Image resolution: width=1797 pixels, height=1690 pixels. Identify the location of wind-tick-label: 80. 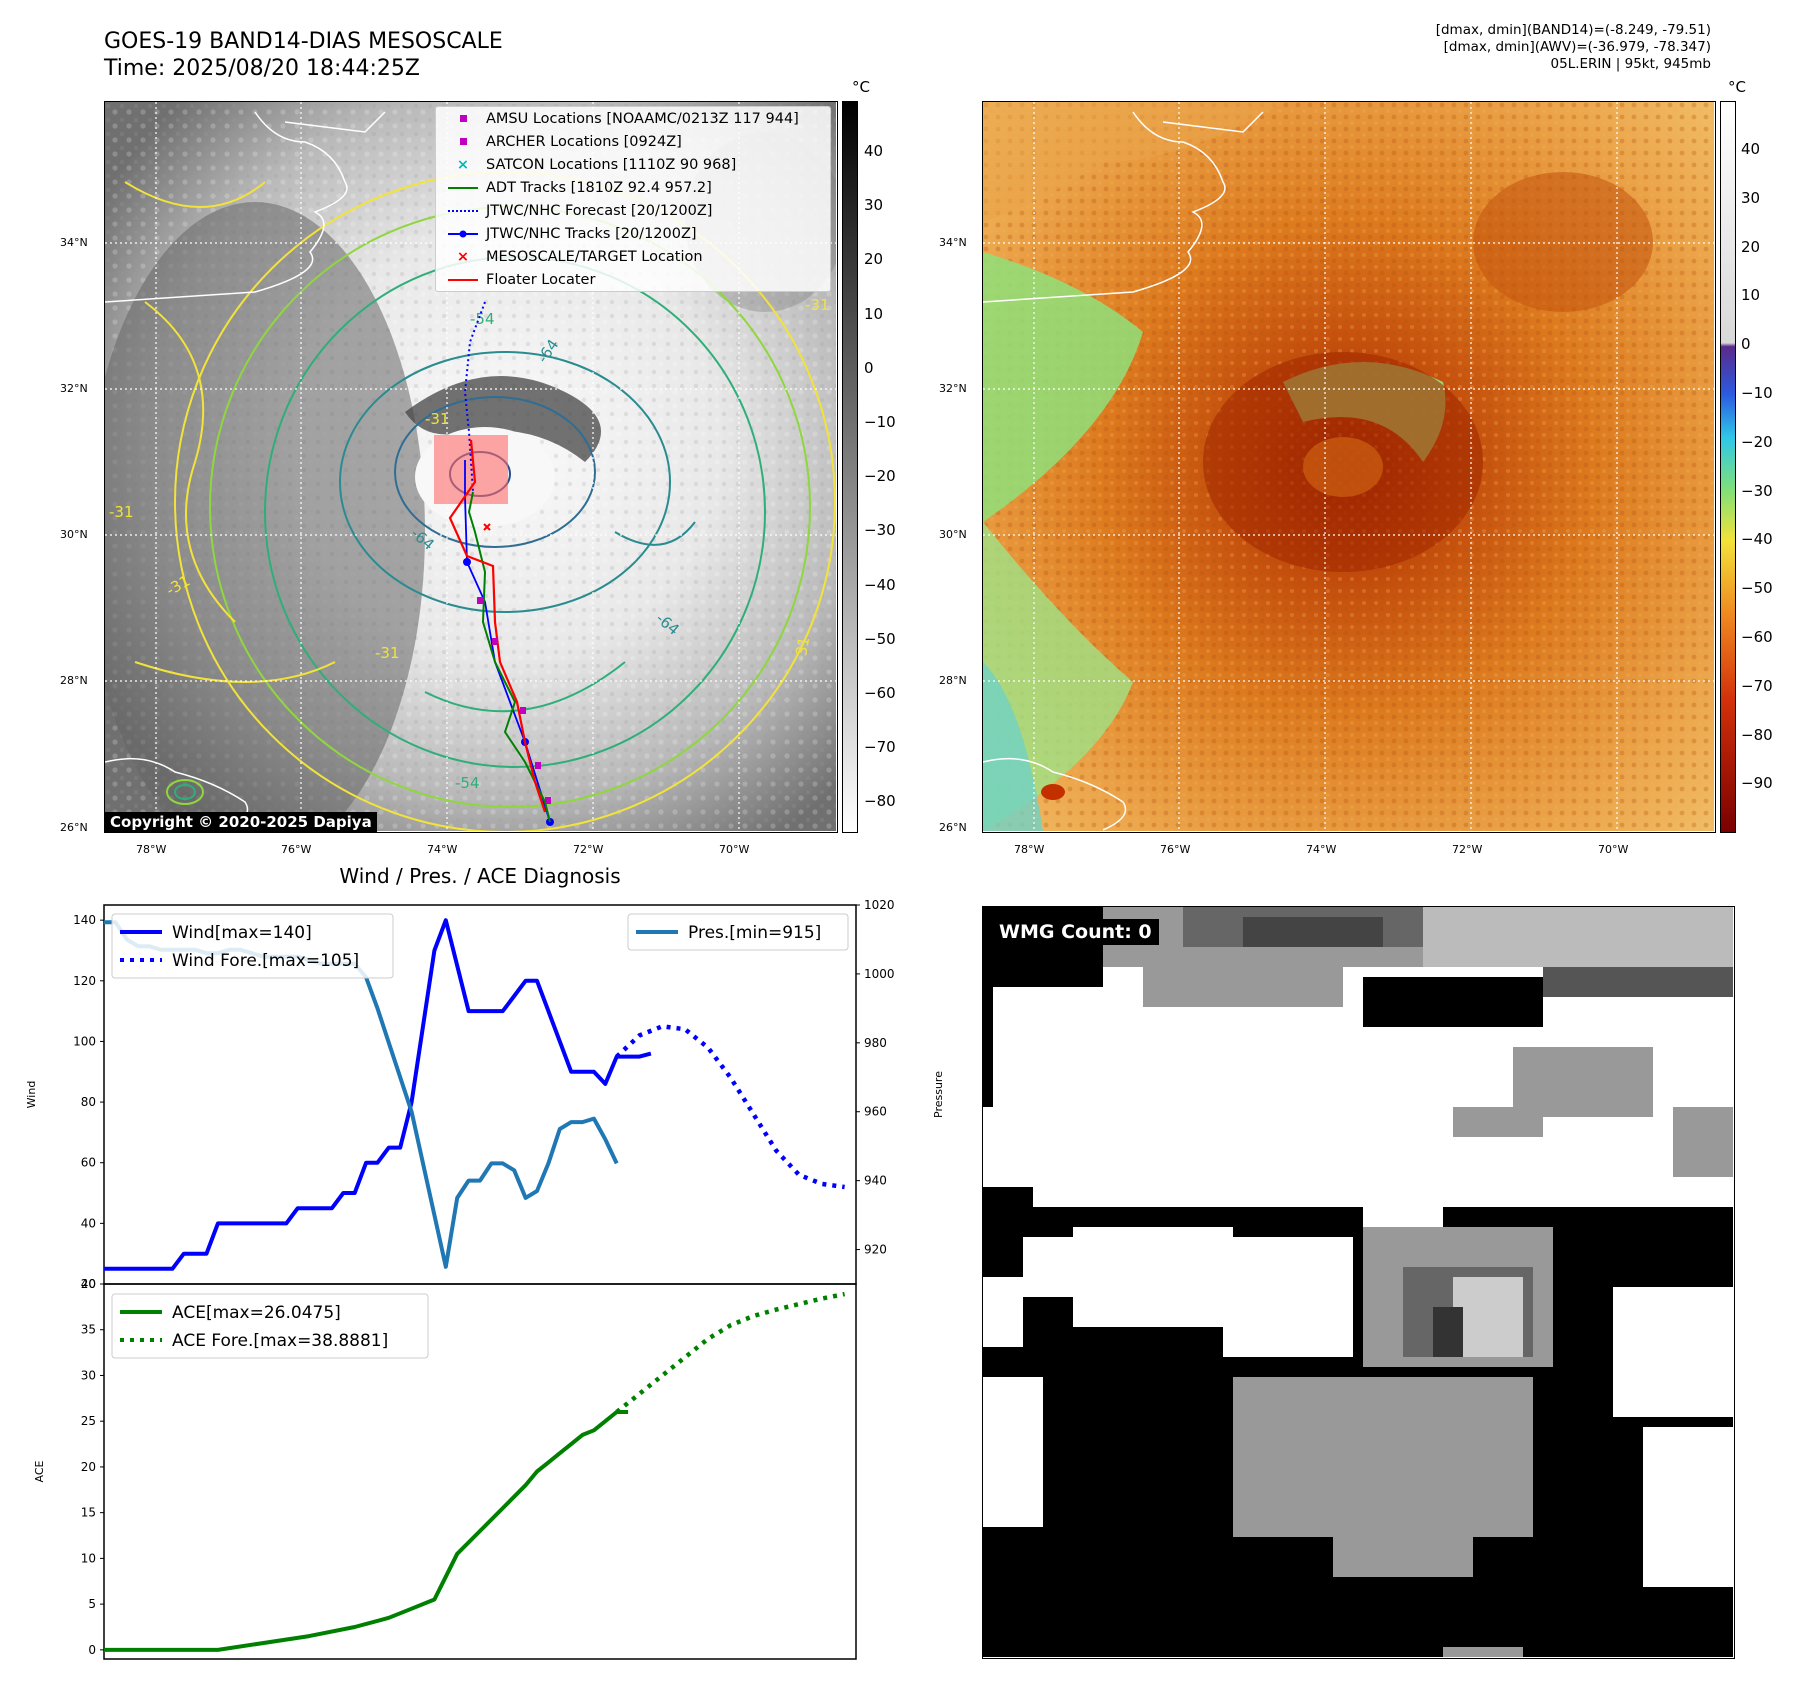
(88, 1102).